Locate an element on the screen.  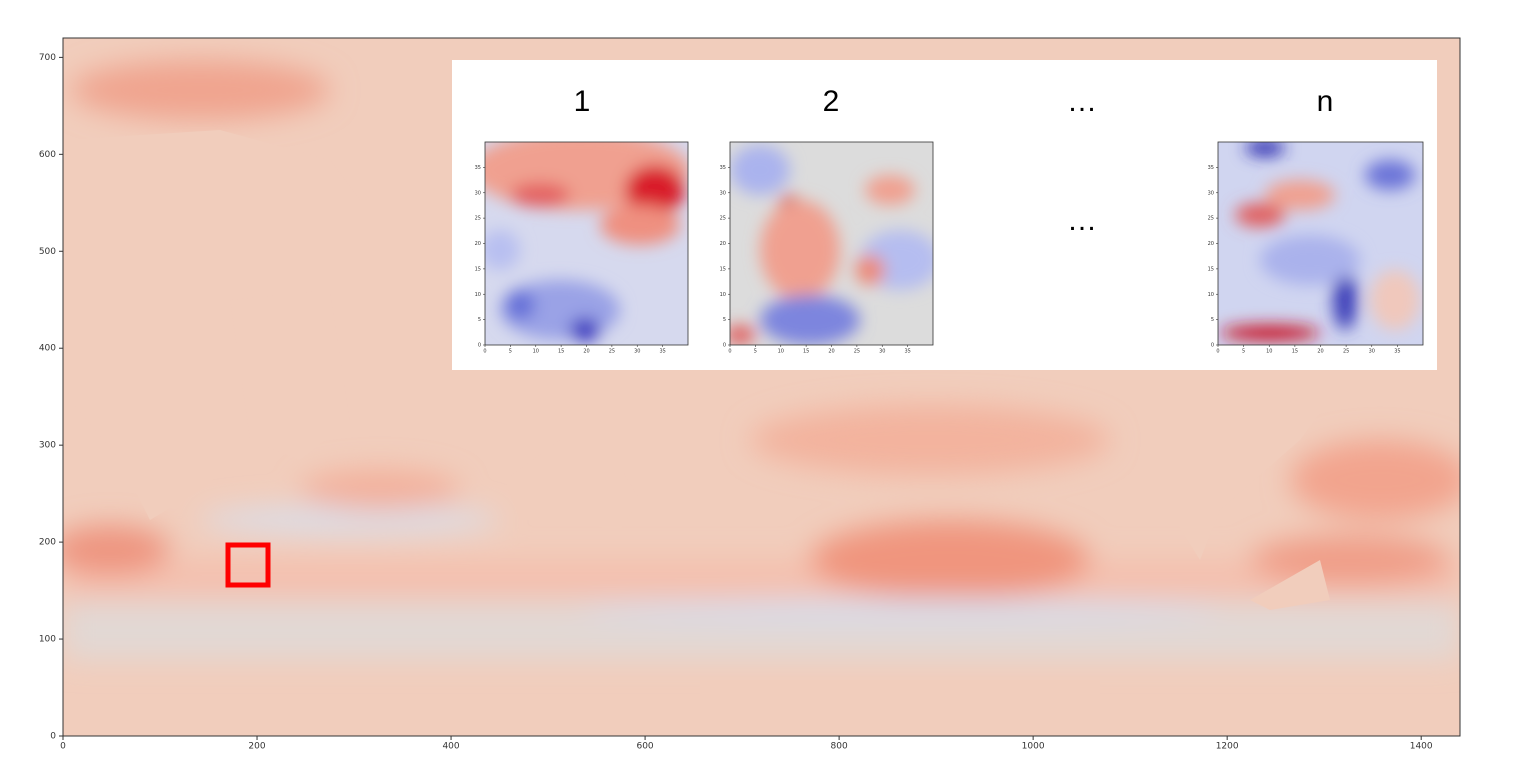
y-tick-label: 700 is located at coordinates (47, 58).